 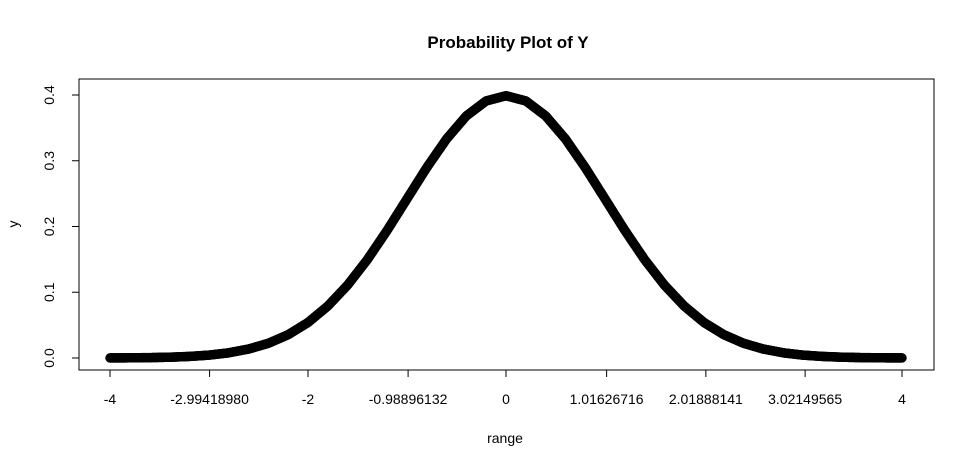 What do you see at coordinates (706, 399) in the screenshot?
I see `x-tick-label: 2.01888141` at bounding box center [706, 399].